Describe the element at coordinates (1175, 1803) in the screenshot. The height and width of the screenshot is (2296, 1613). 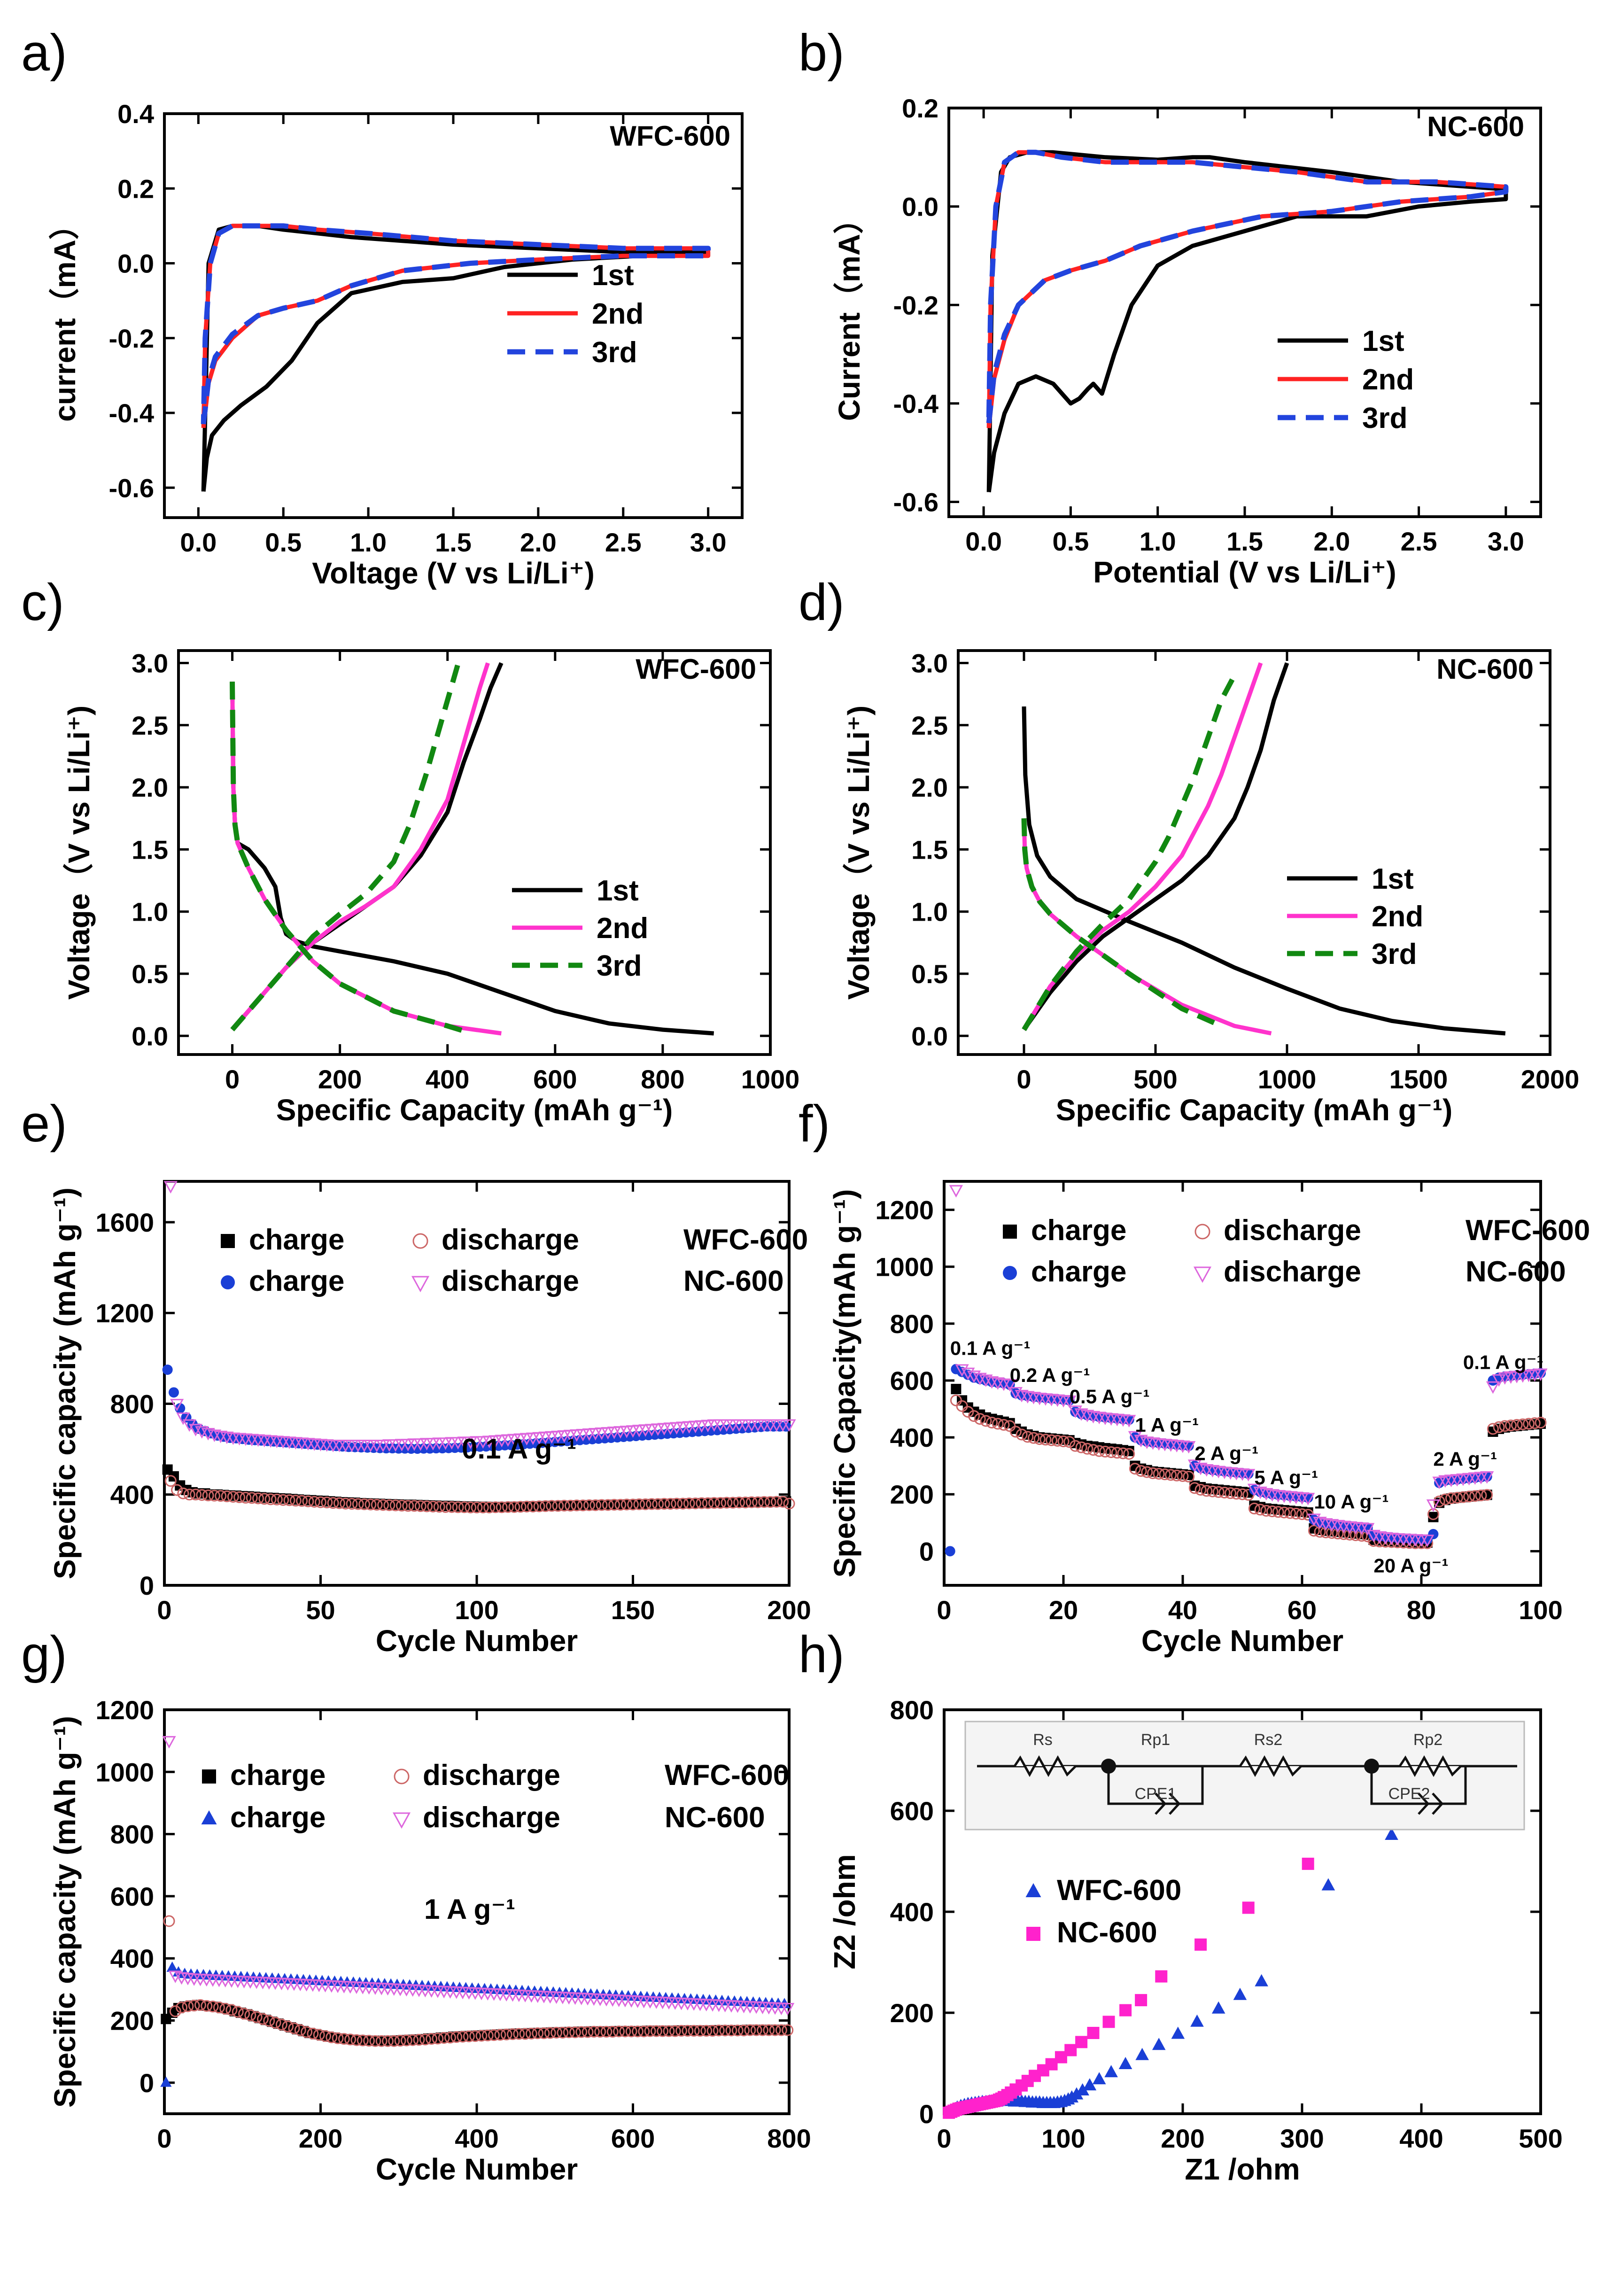
I see `cpe-element` at that location.